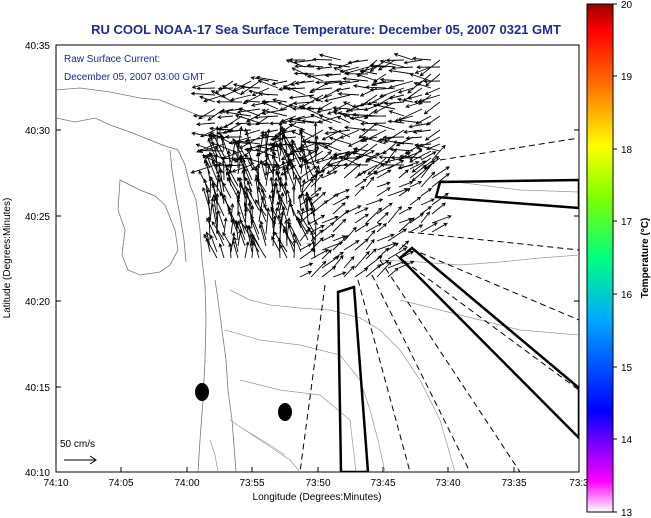  I want to click on x-axis-title: Longitude (Degrees:Minutes), so click(317, 497).